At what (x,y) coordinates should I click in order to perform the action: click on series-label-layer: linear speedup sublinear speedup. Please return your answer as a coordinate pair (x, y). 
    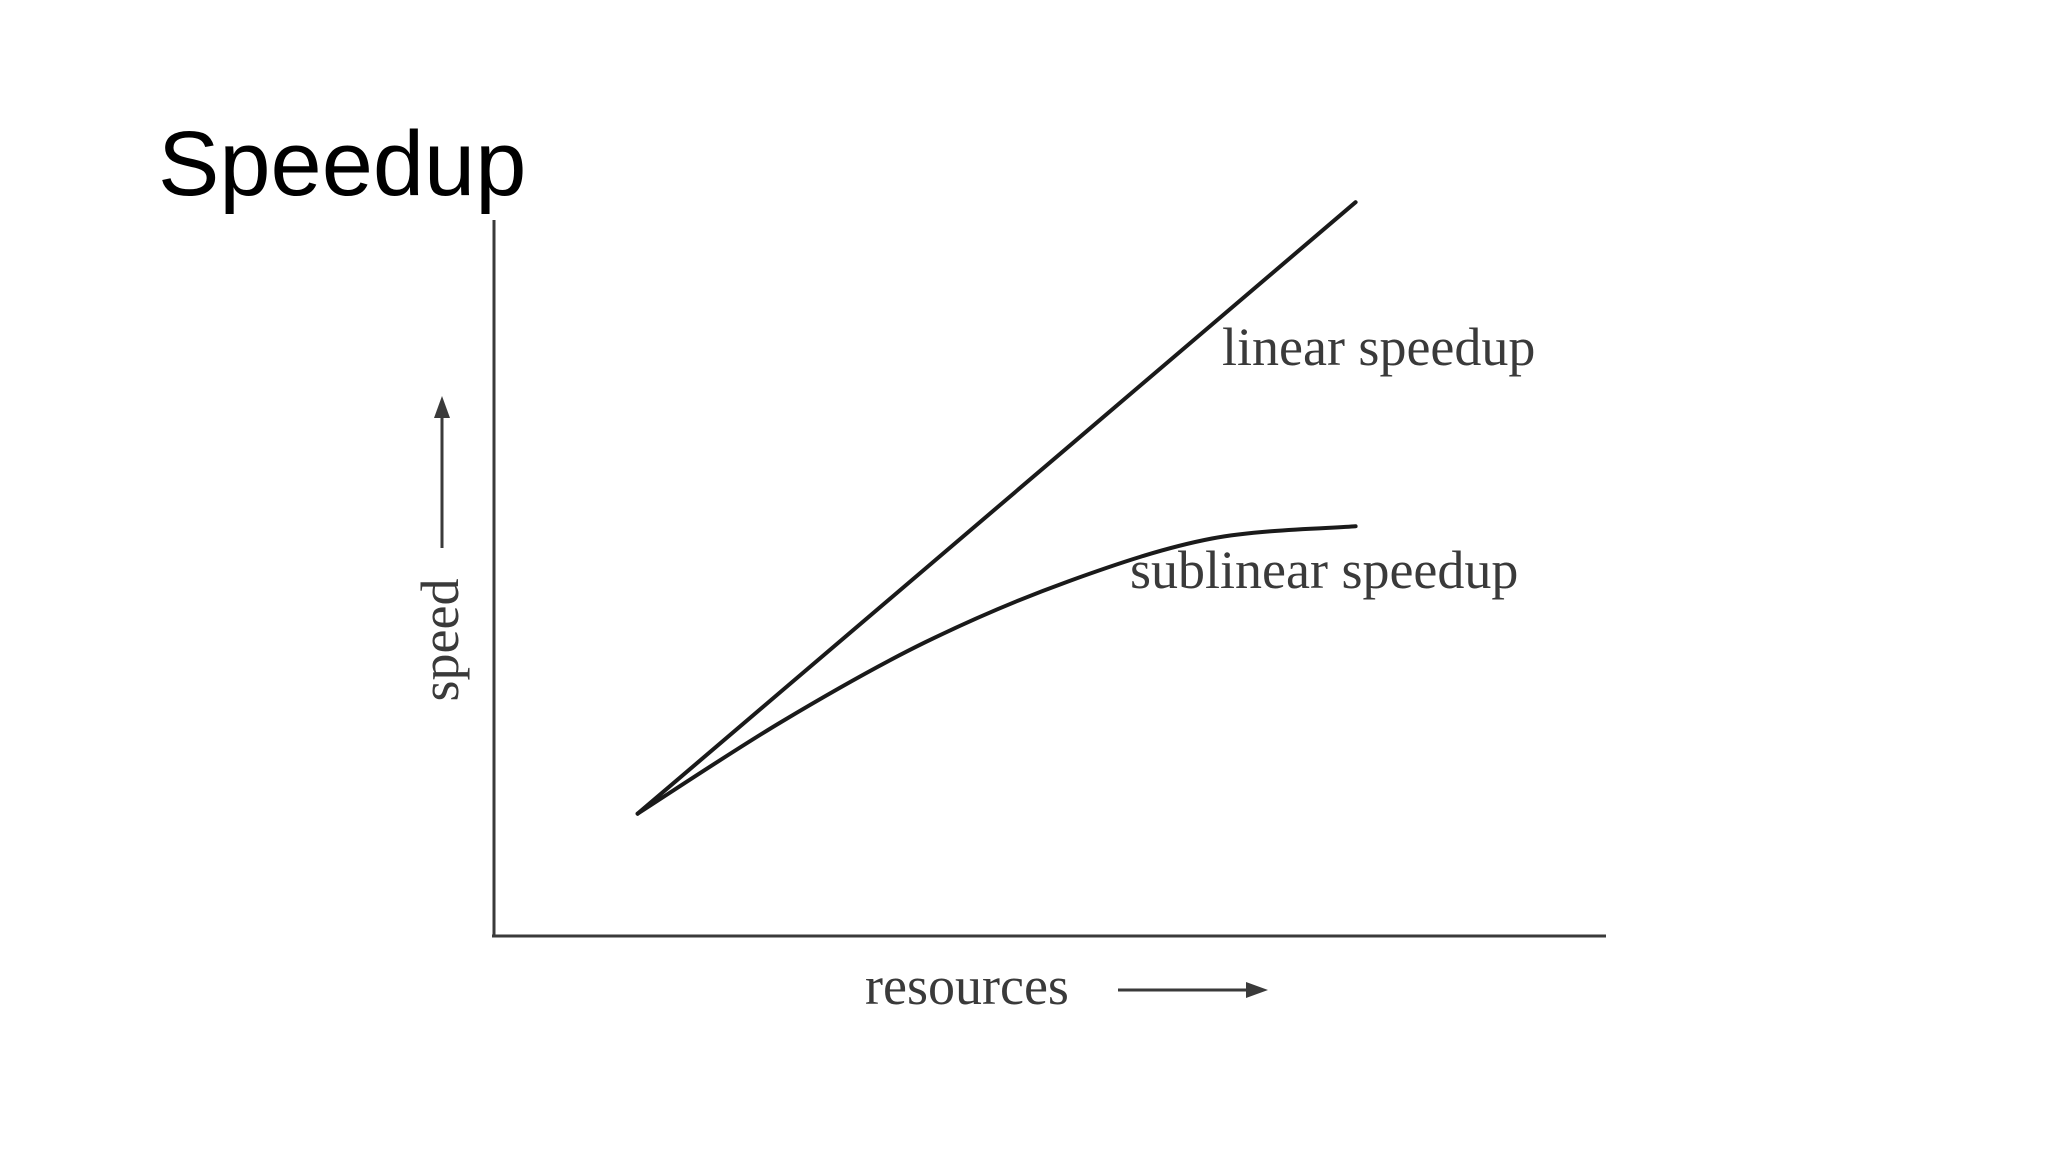
    Looking at the image, I should click on (1332, 458).